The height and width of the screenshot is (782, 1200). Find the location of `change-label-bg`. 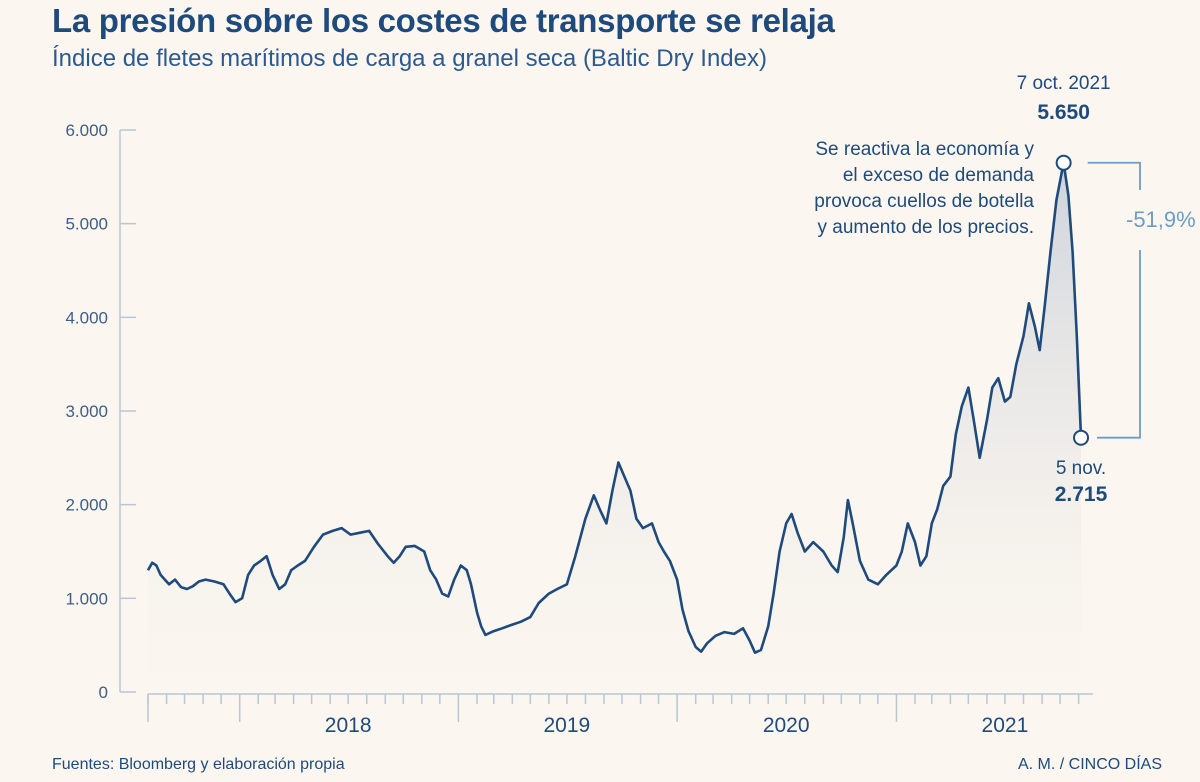

change-label-bg is located at coordinates (1152, 220).